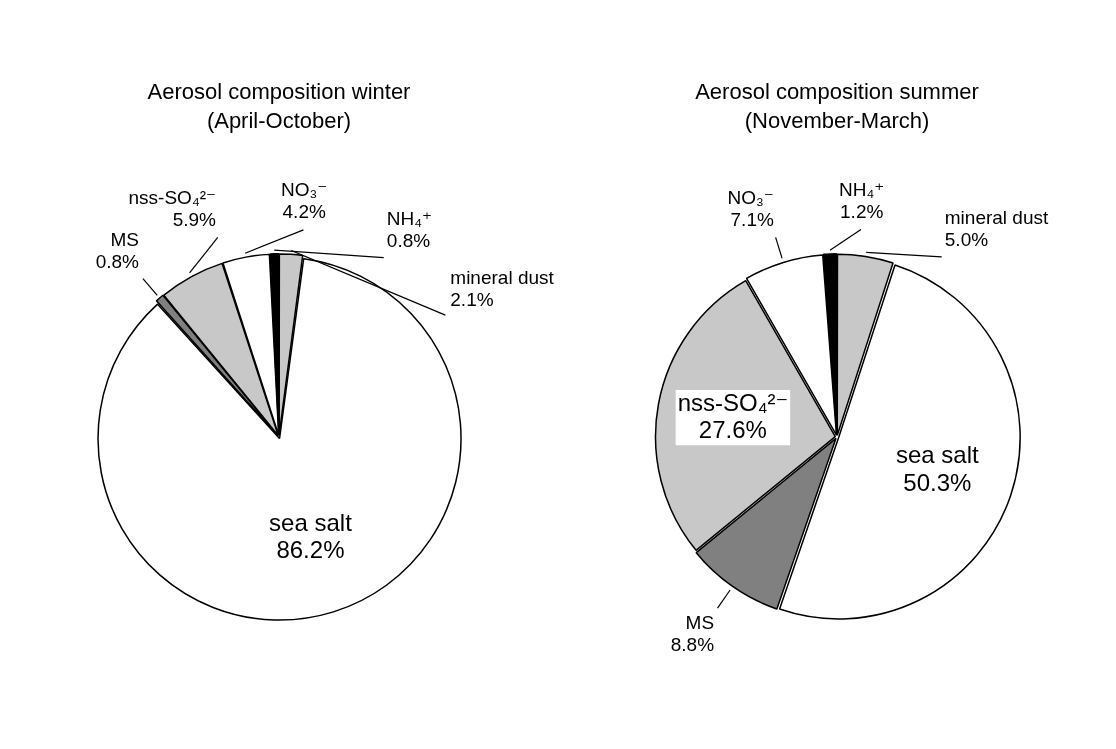 The height and width of the screenshot is (749, 1116). I want to click on data-label: 2.1%, so click(472, 299).